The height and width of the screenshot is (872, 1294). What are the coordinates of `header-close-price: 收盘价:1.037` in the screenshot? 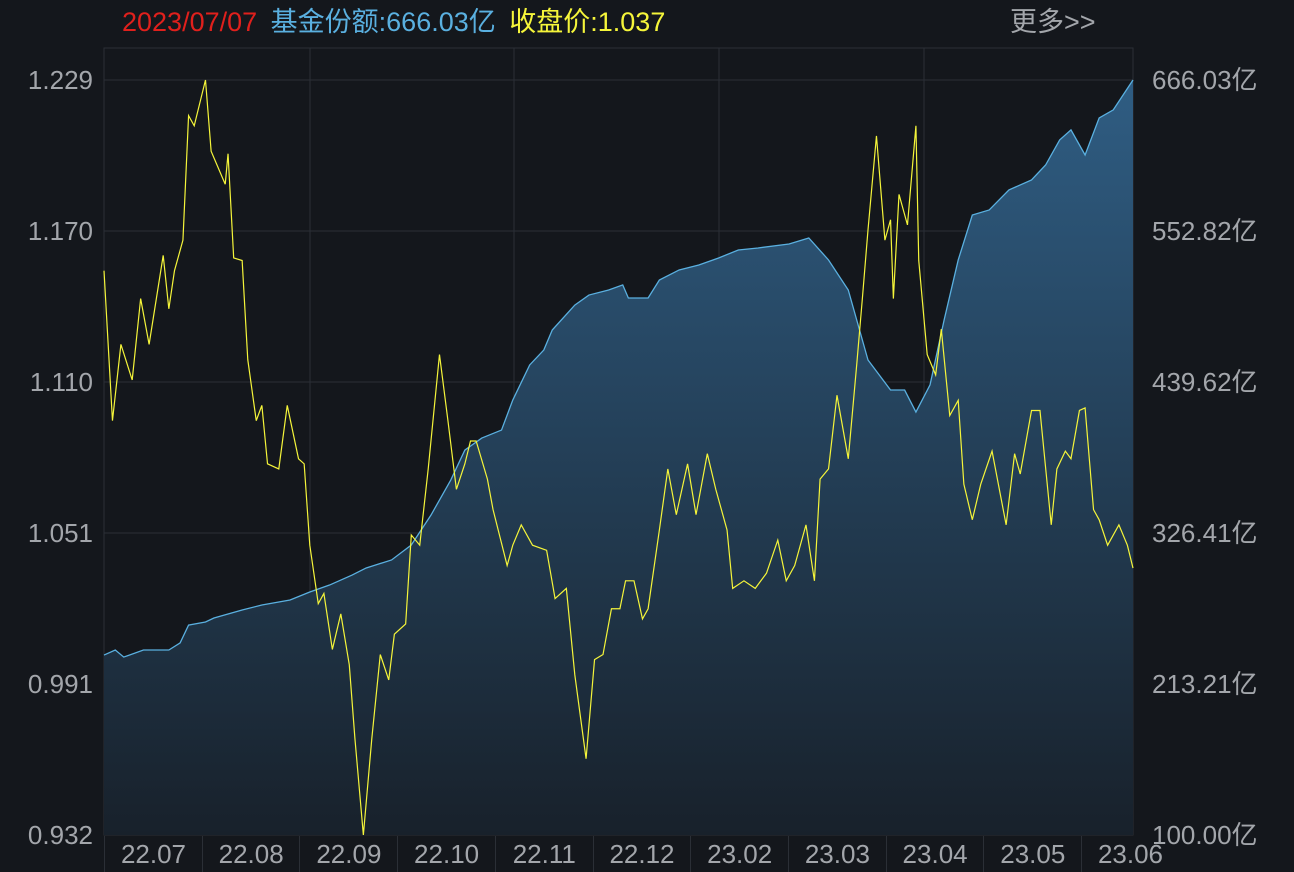 It's located at (587, 22).